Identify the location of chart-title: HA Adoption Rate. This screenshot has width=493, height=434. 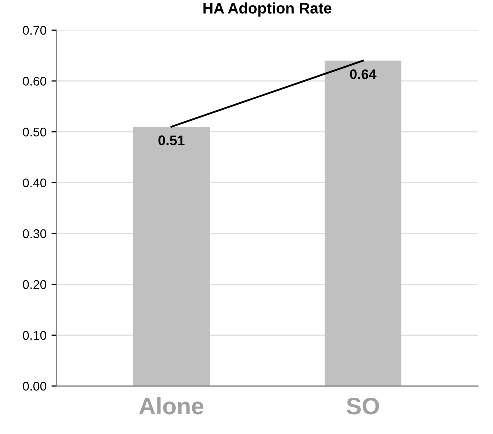
(268, 9).